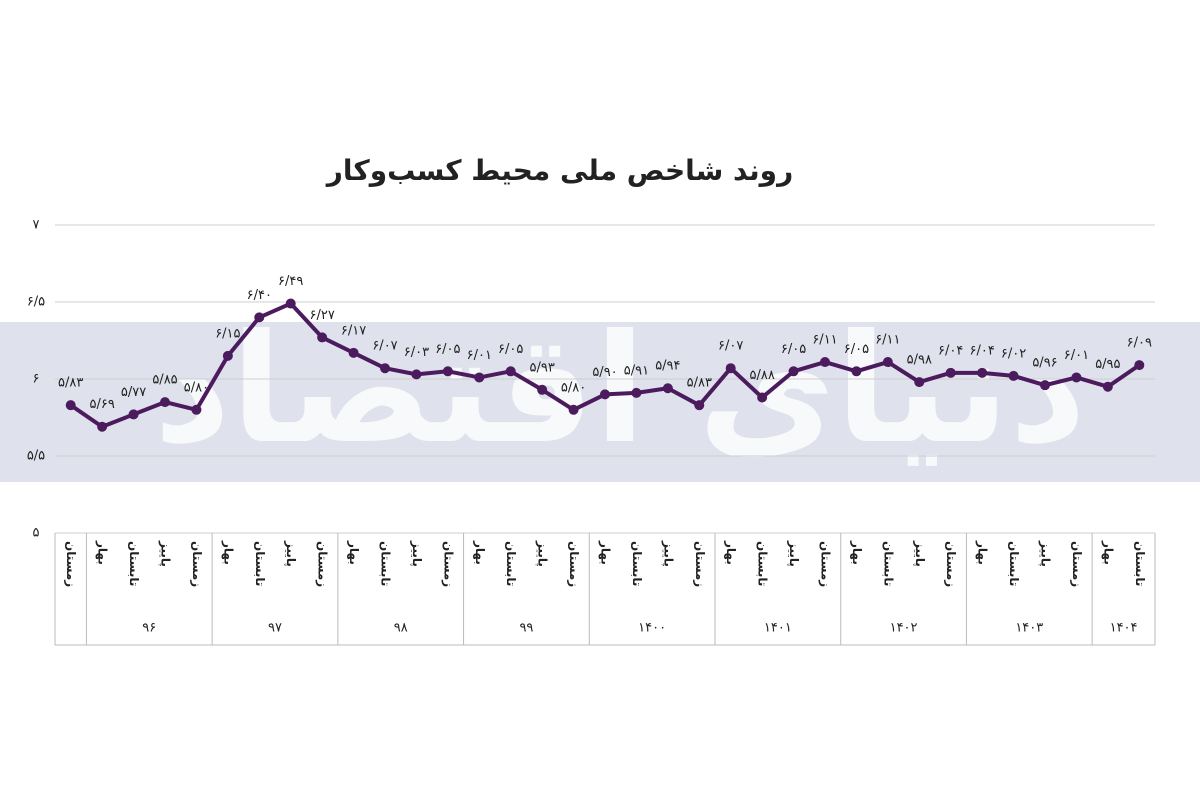 This screenshot has height=804, width=1200. I want to click on value-label: ۵/۹۶, so click(1044, 363).